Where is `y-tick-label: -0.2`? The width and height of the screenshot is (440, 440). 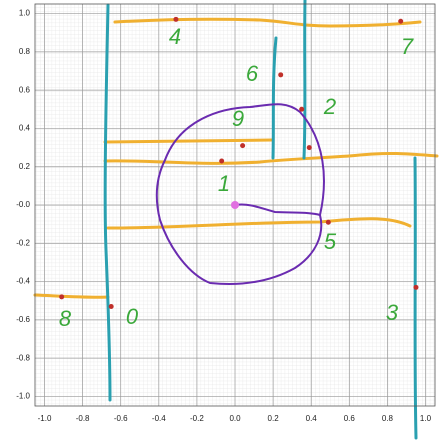 y-tick-label: -0.2 is located at coordinates (23, 242).